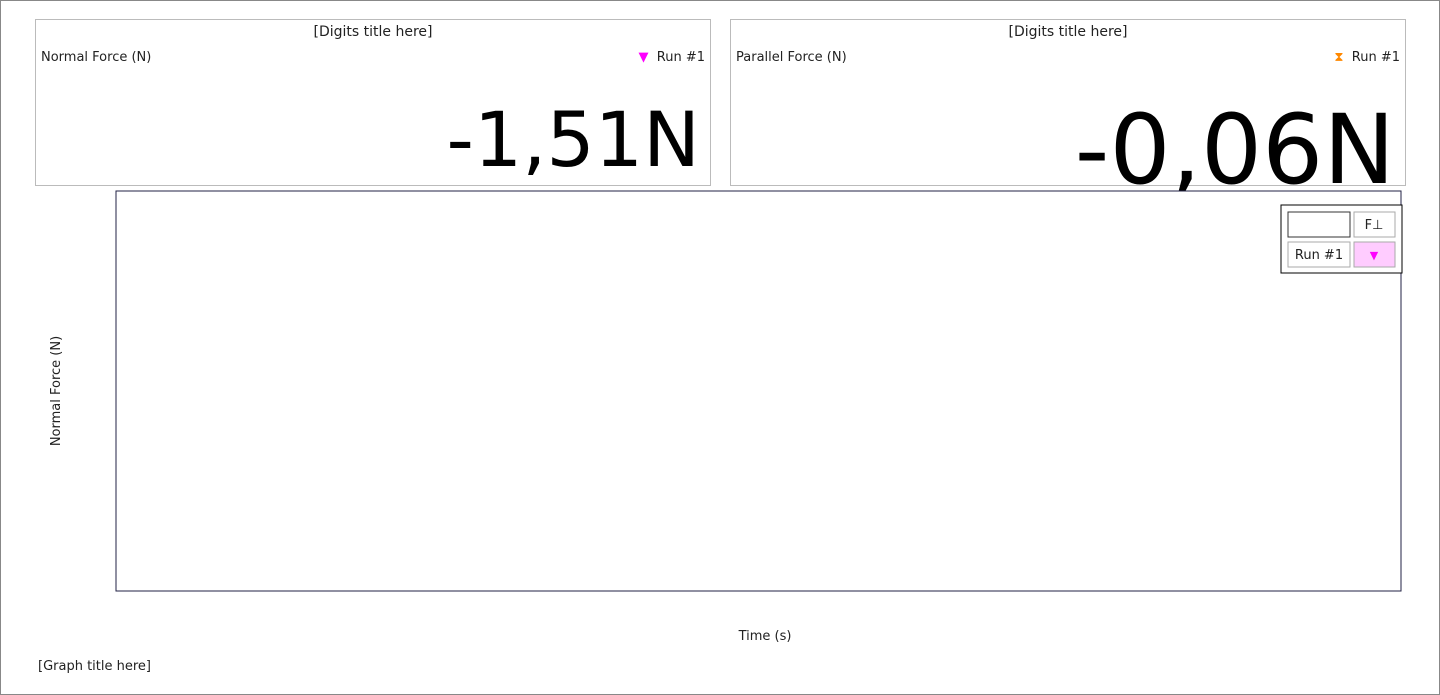  What do you see at coordinates (573, 139) in the screenshot?
I see `digits-value: -1,51N` at bounding box center [573, 139].